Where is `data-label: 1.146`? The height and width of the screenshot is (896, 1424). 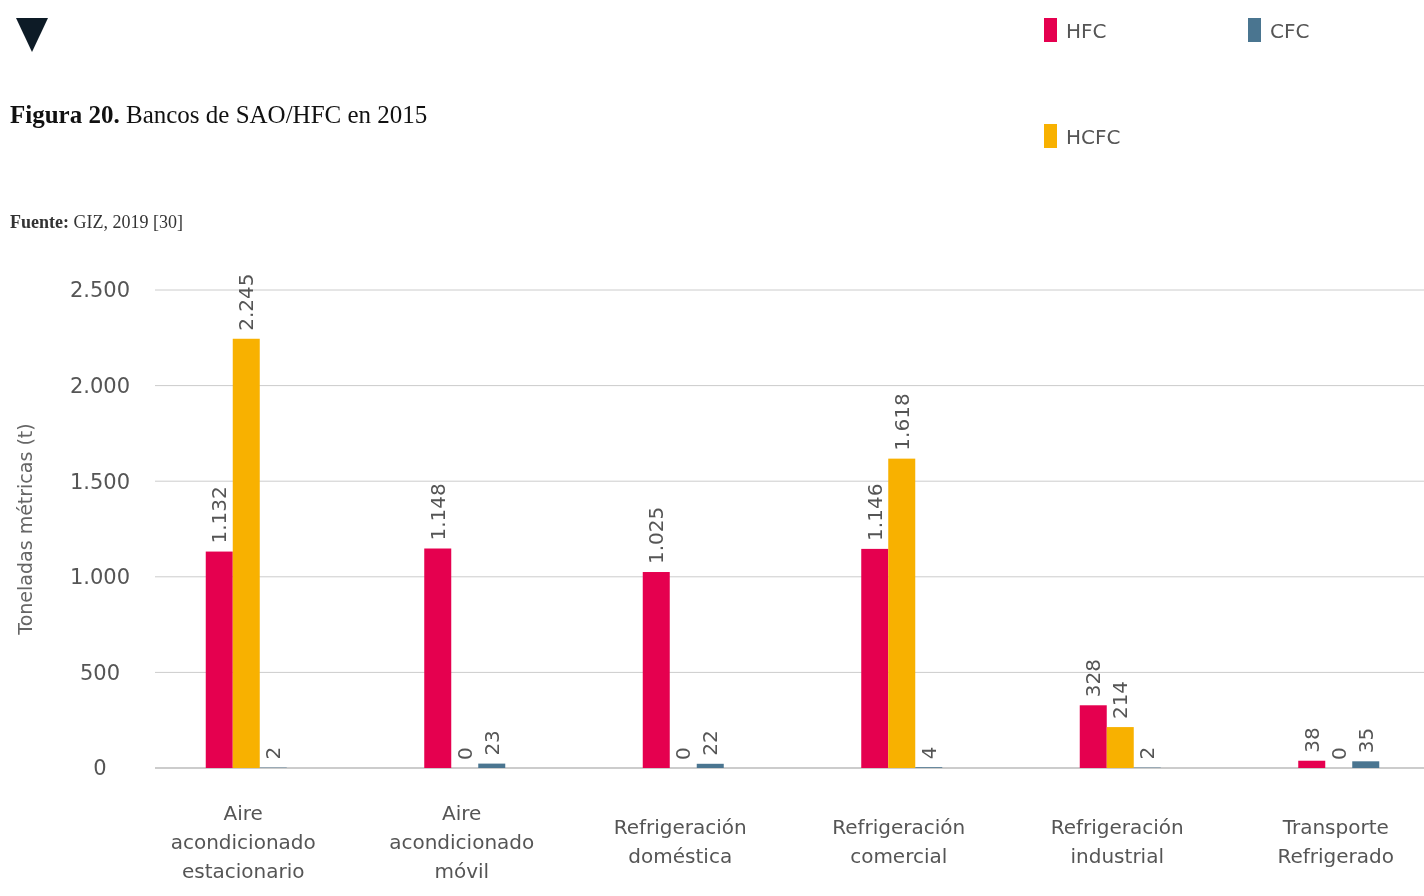
data-label: 1.146 is located at coordinates (874, 512).